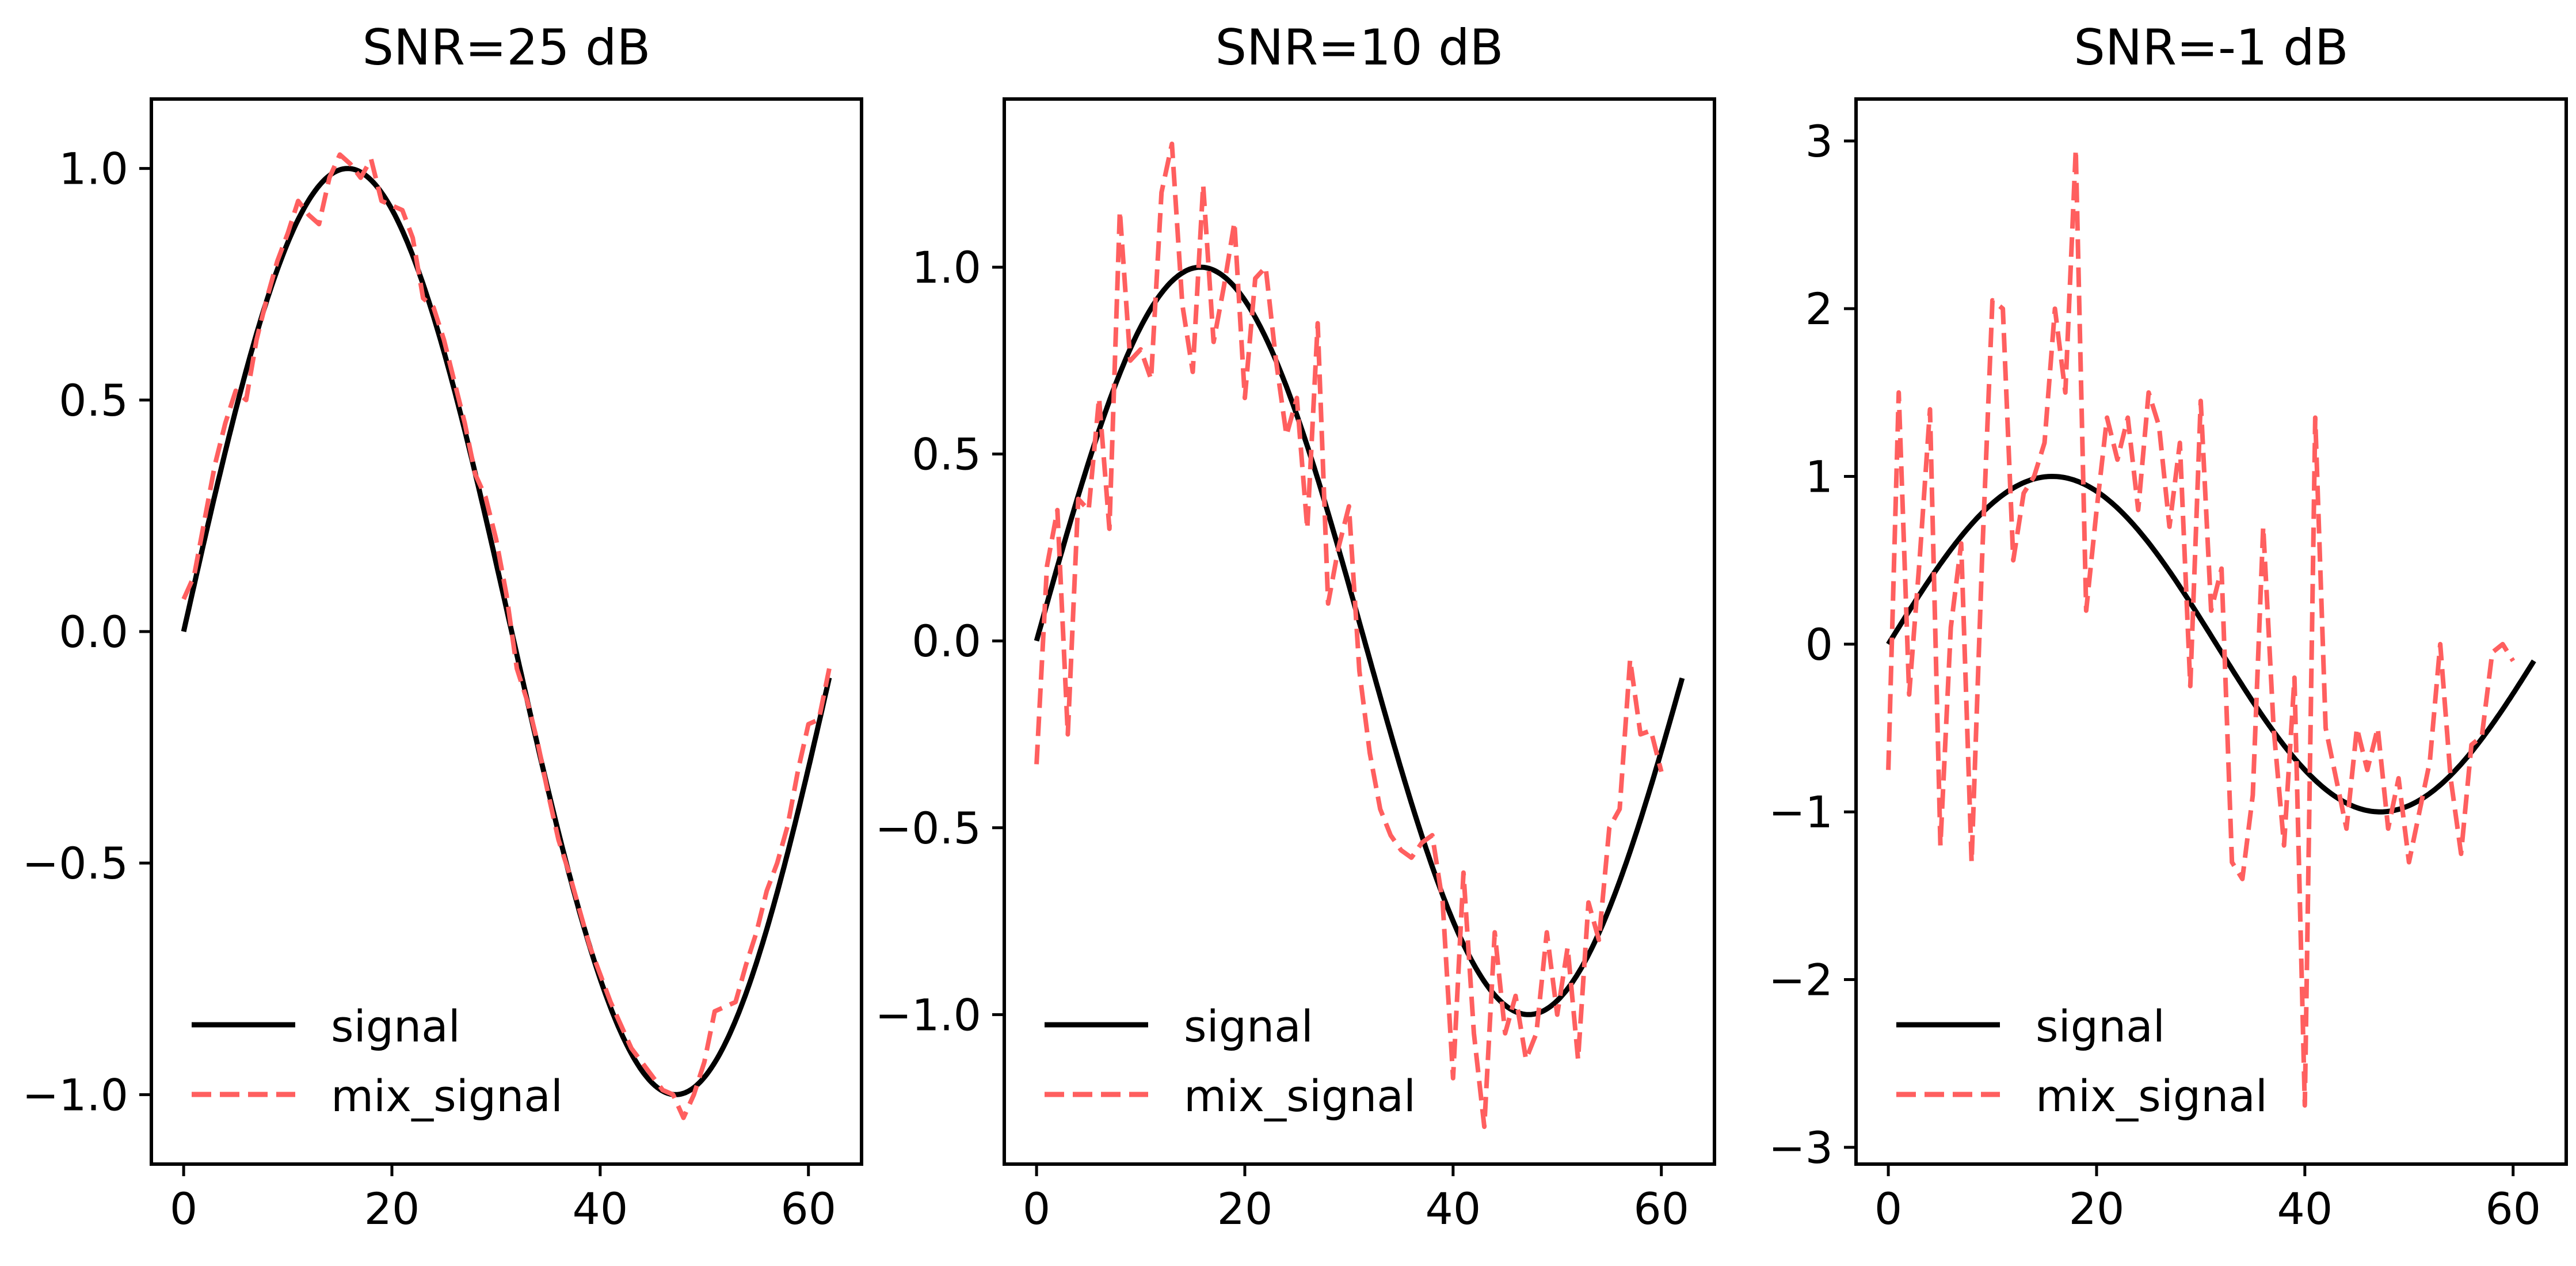 The image size is (2576, 1266). I want to click on y-tick-label: −3, so click(1801, 1147).